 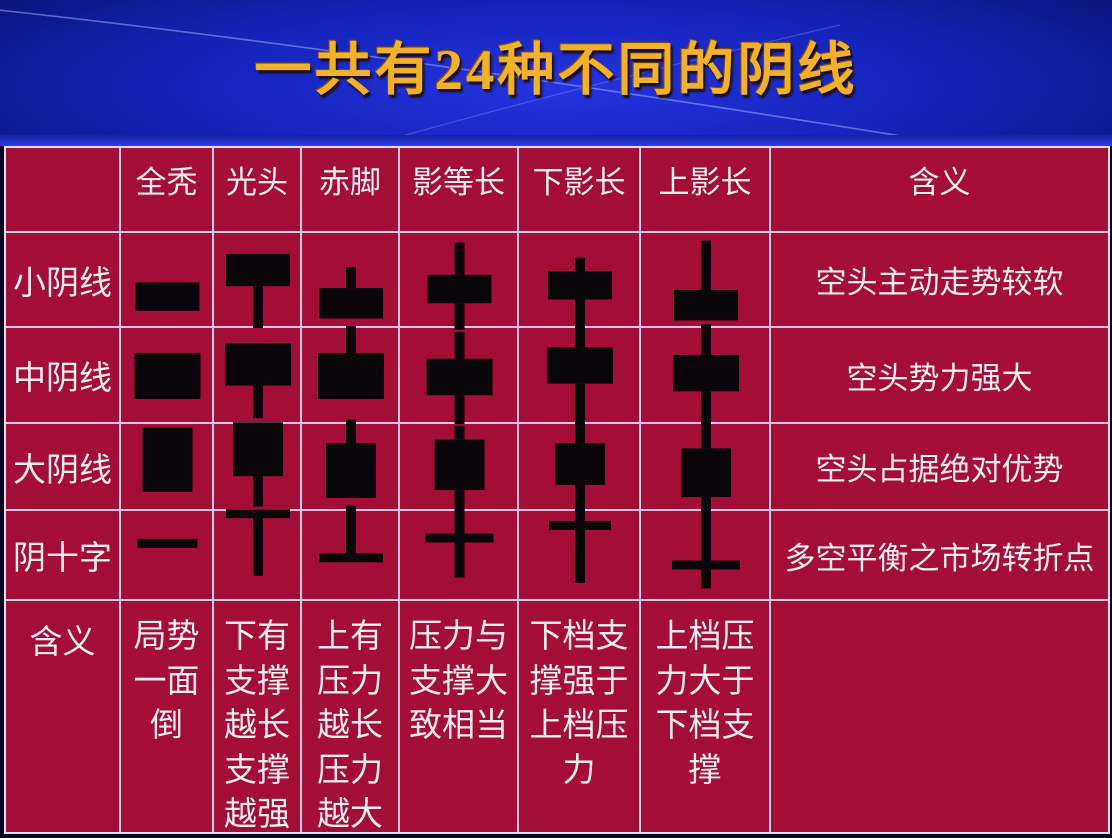 What do you see at coordinates (459, 190) in the screenshot?
I see `col-header-4: 影等长` at bounding box center [459, 190].